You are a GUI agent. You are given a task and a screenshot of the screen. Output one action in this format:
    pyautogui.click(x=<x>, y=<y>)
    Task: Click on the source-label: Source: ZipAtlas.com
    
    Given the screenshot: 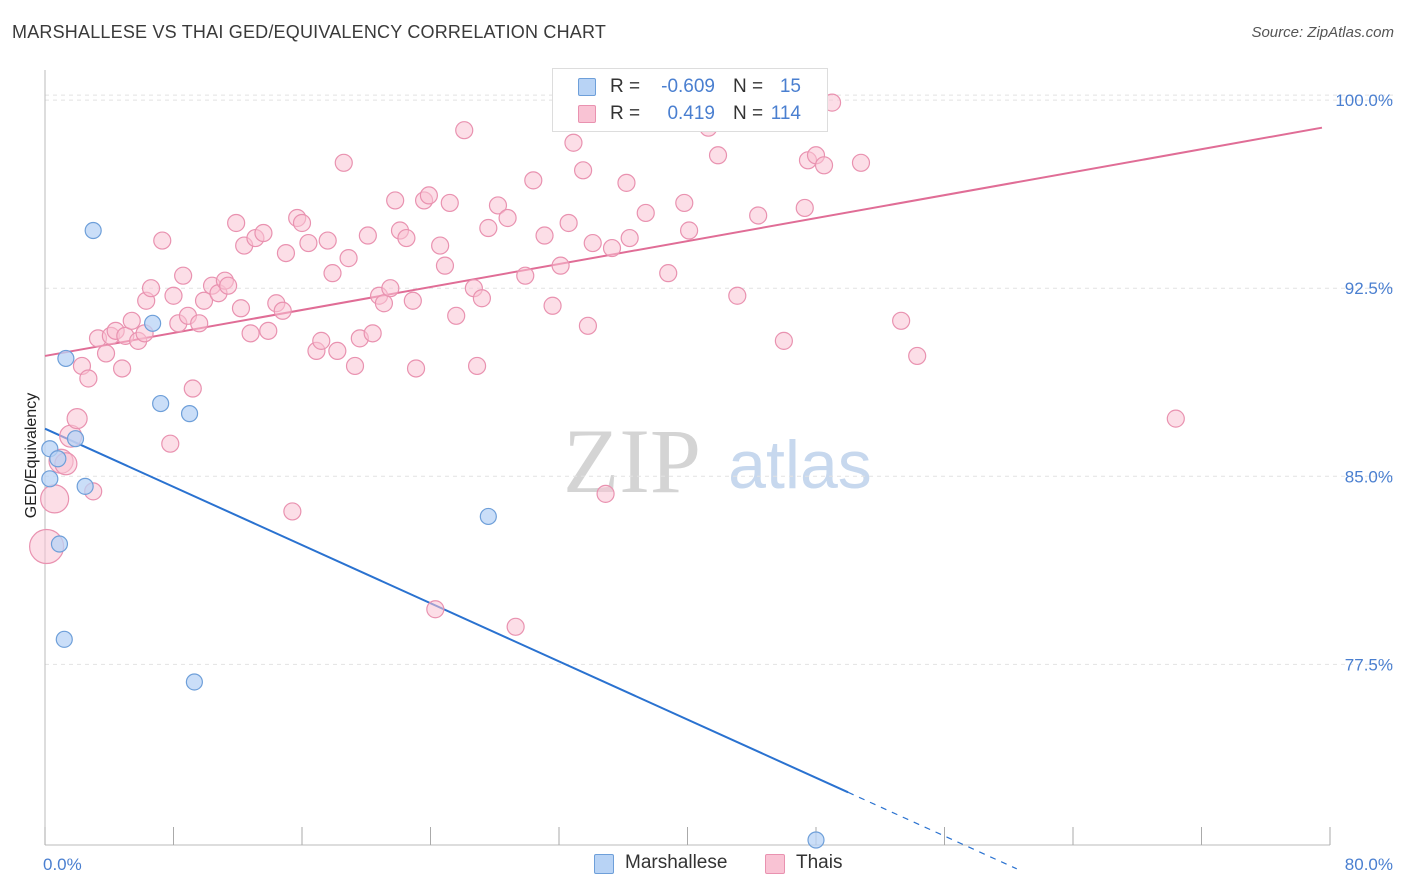 What is the action you would take?
    pyautogui.click(x=1322, y=32)
    